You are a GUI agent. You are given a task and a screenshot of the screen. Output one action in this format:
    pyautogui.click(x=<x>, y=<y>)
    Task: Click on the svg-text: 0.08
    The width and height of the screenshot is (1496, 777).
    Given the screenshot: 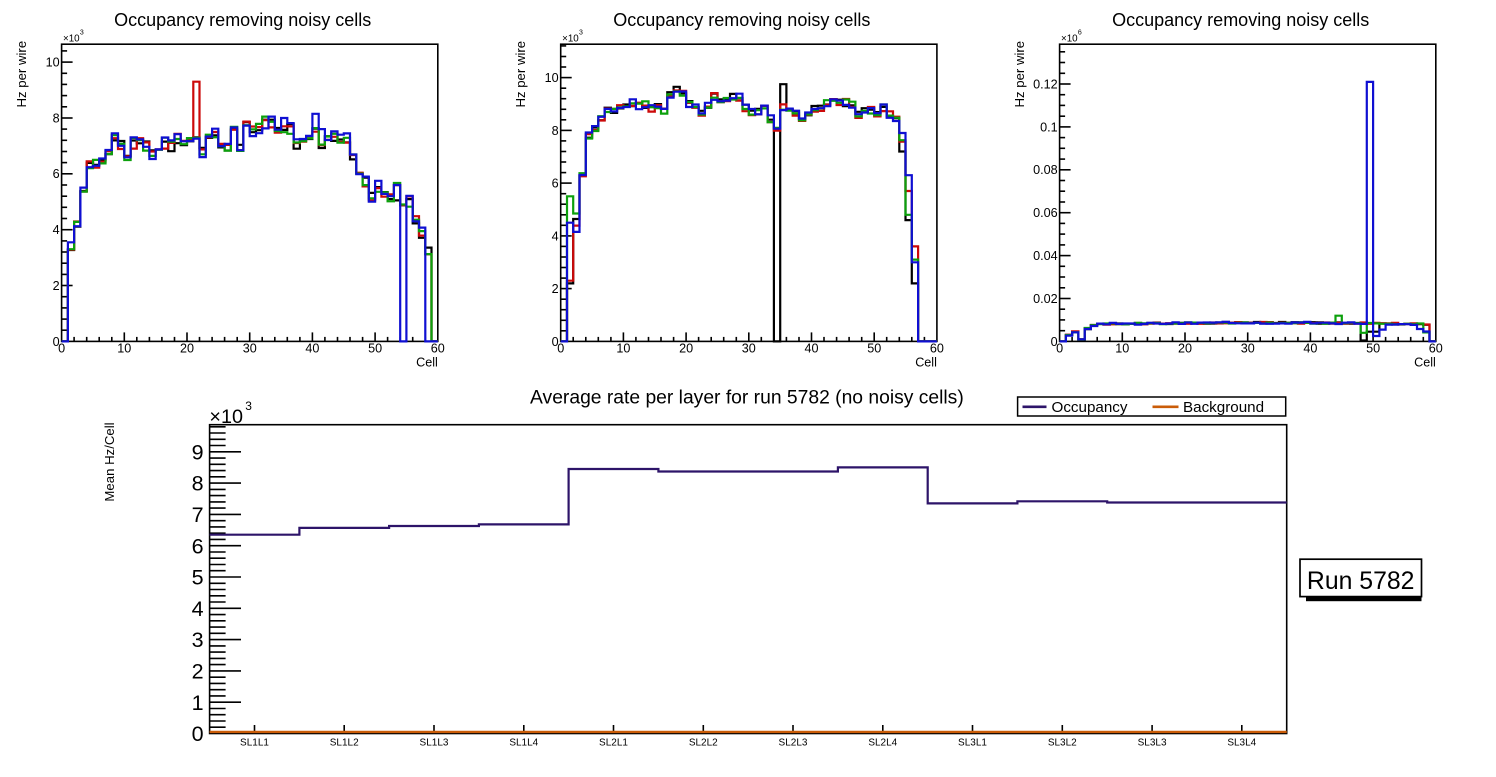 What is the action you would take?
    pyautogui.click(x=1045, y=170)
    